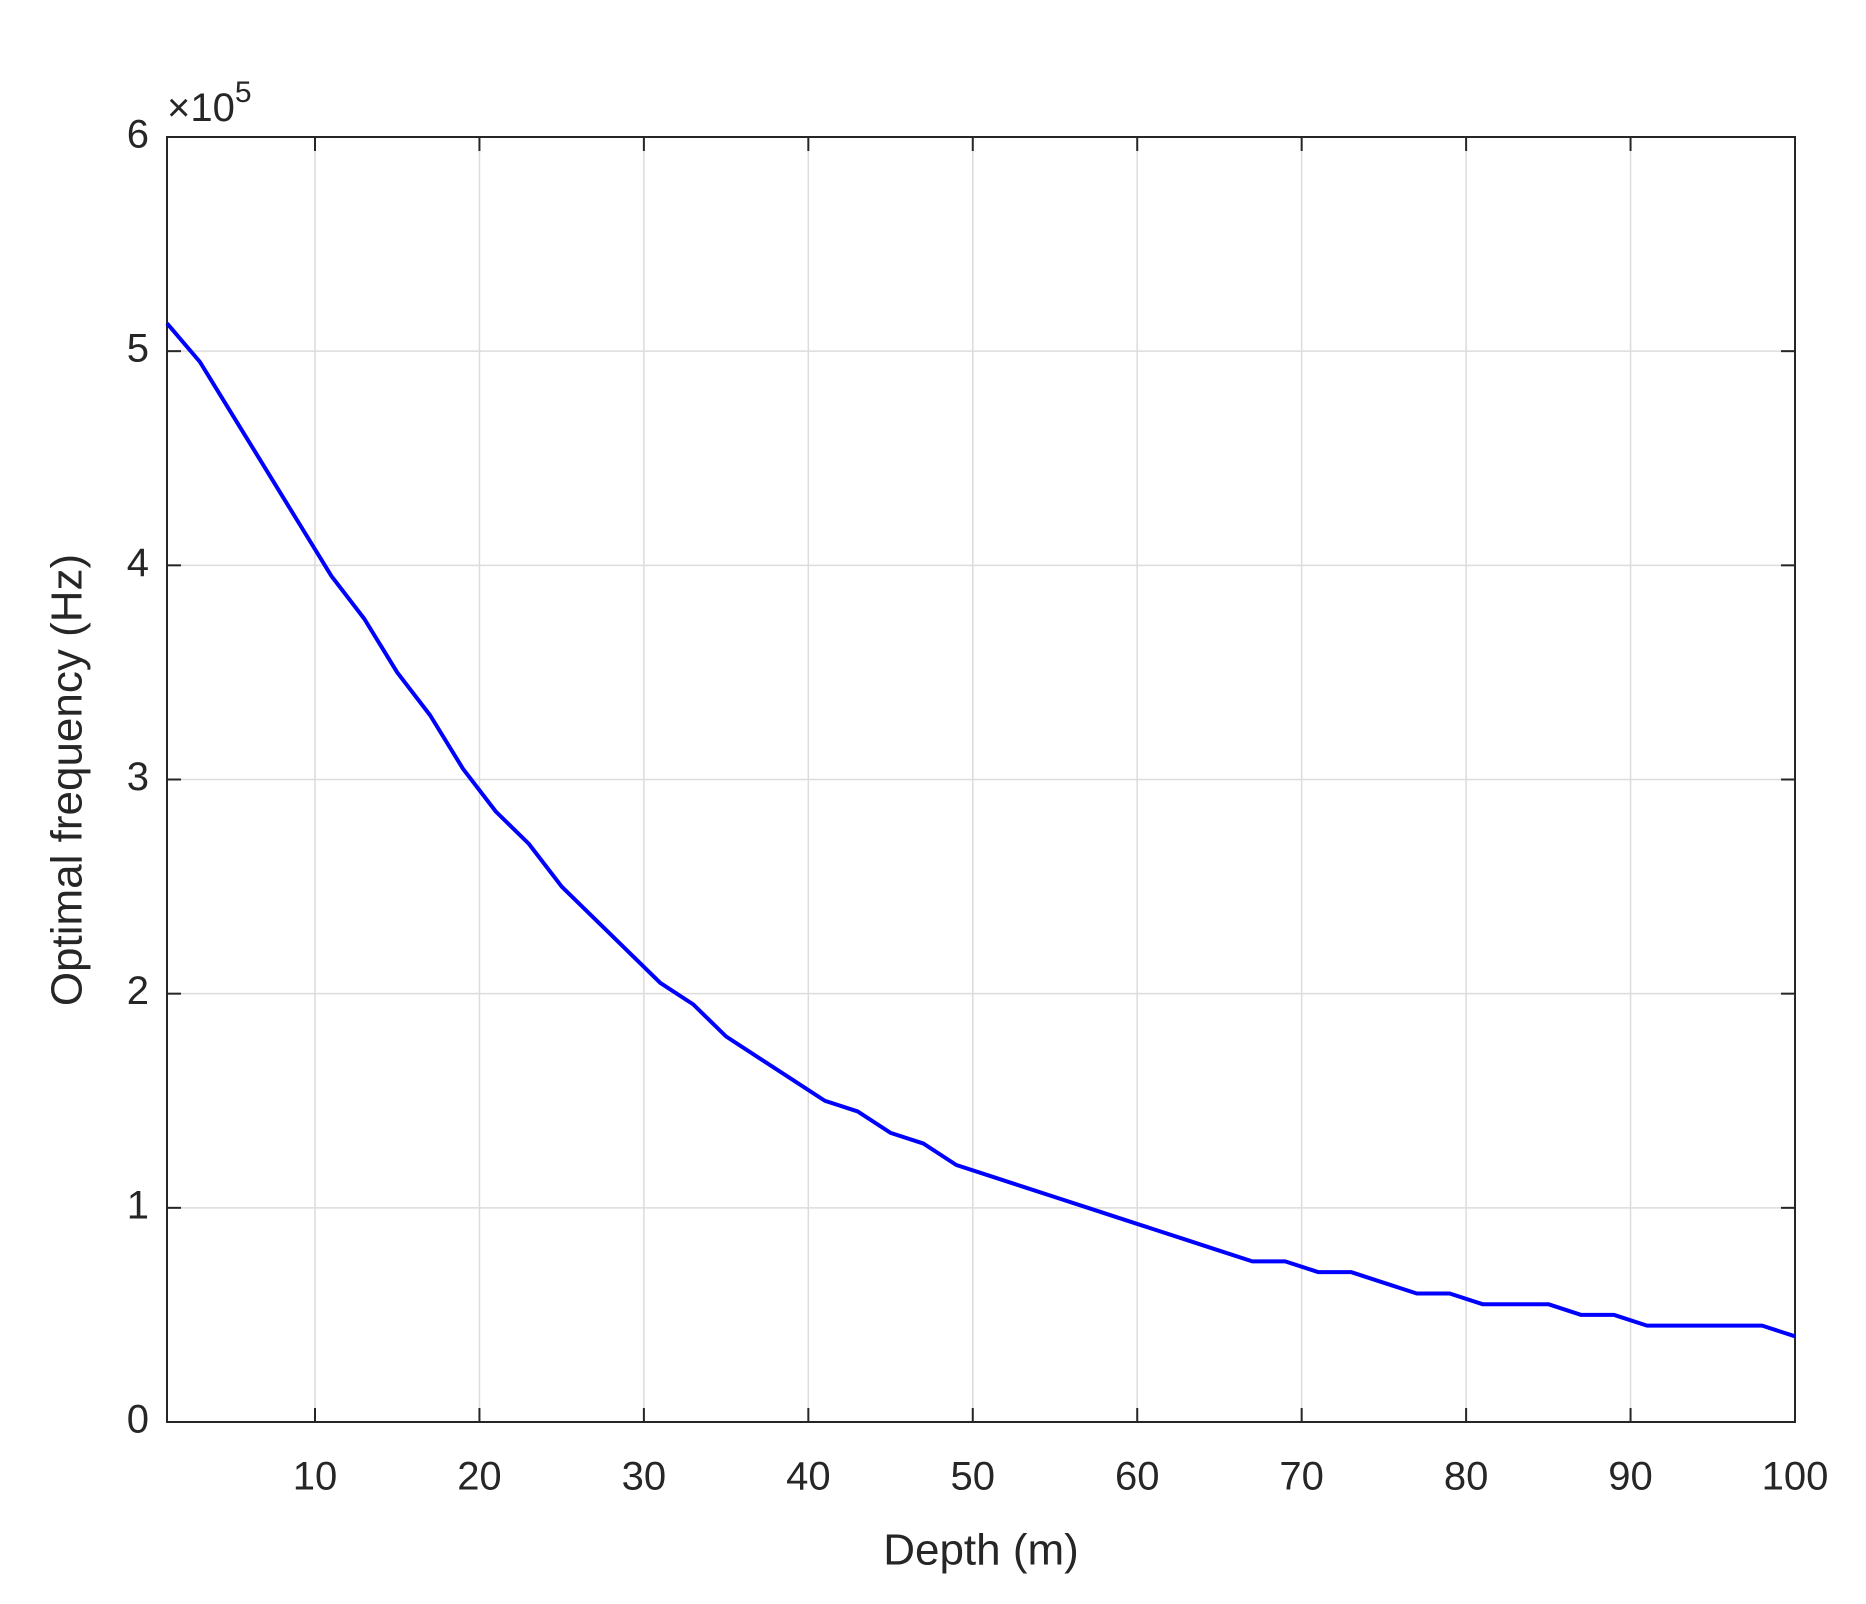 Image resolution: width=1866 pixels, height=1604 pixels. What do you see at coordinates (67, 780) in the screenshot?
I see `y-axis-label: Optimal frequency (Hz)` at bounding box center [67, 780].